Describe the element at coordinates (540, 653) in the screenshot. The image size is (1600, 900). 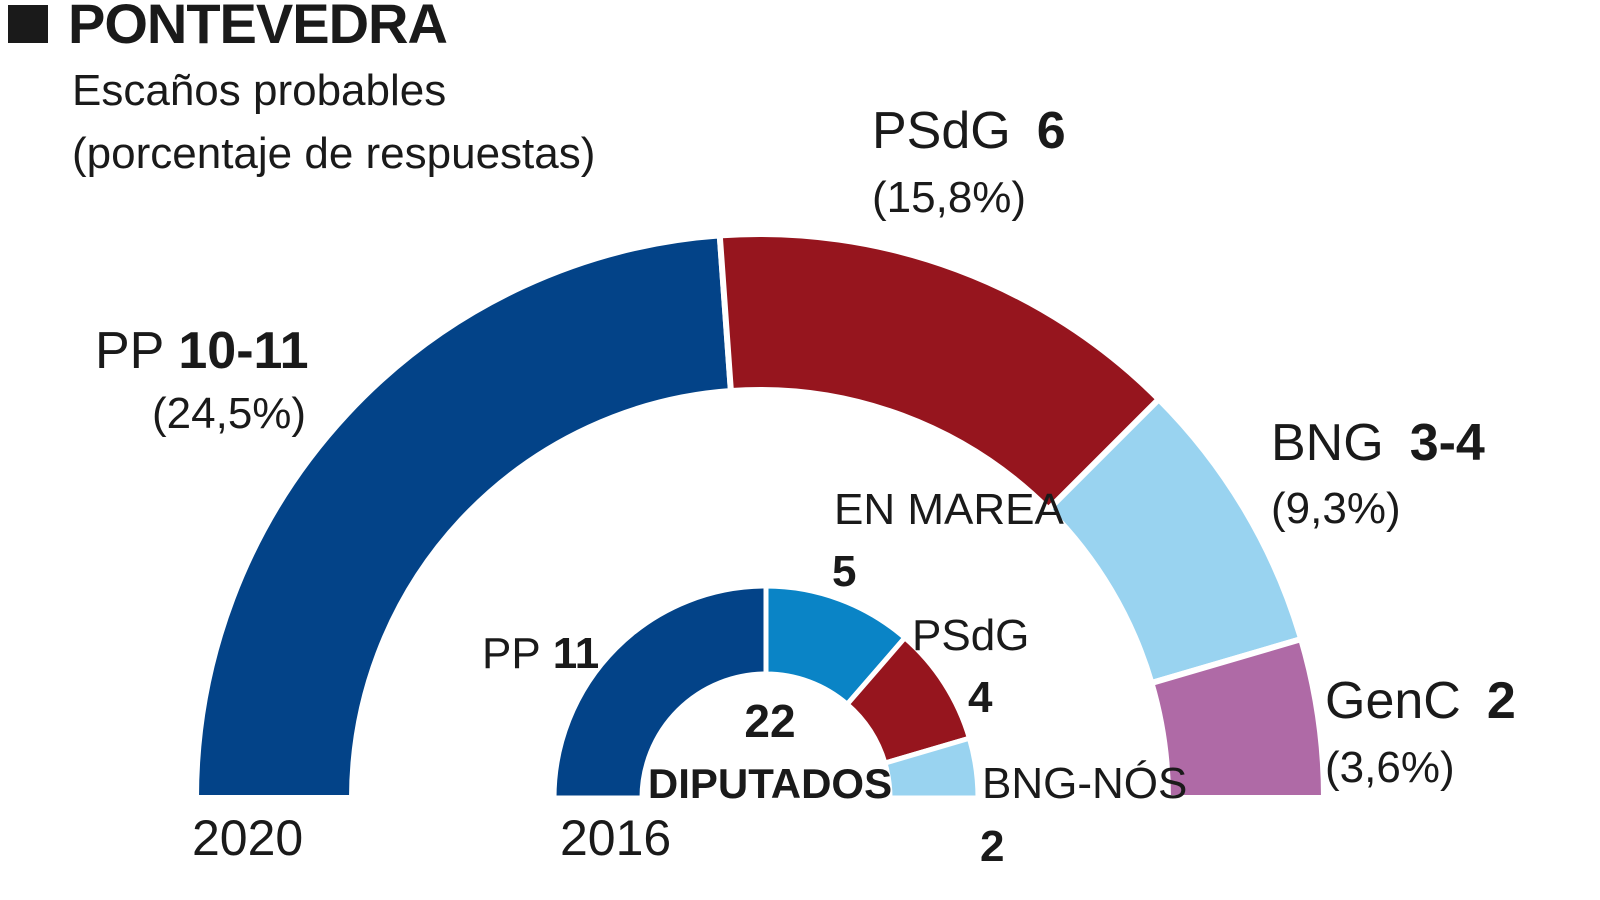
I see `label-pp-2016: PP 11` at that location.